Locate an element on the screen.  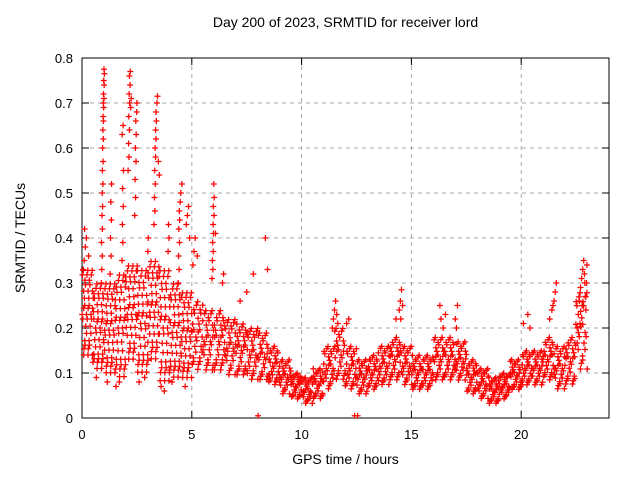
x-tick-label: 10 is located at coordinates (301, 434).